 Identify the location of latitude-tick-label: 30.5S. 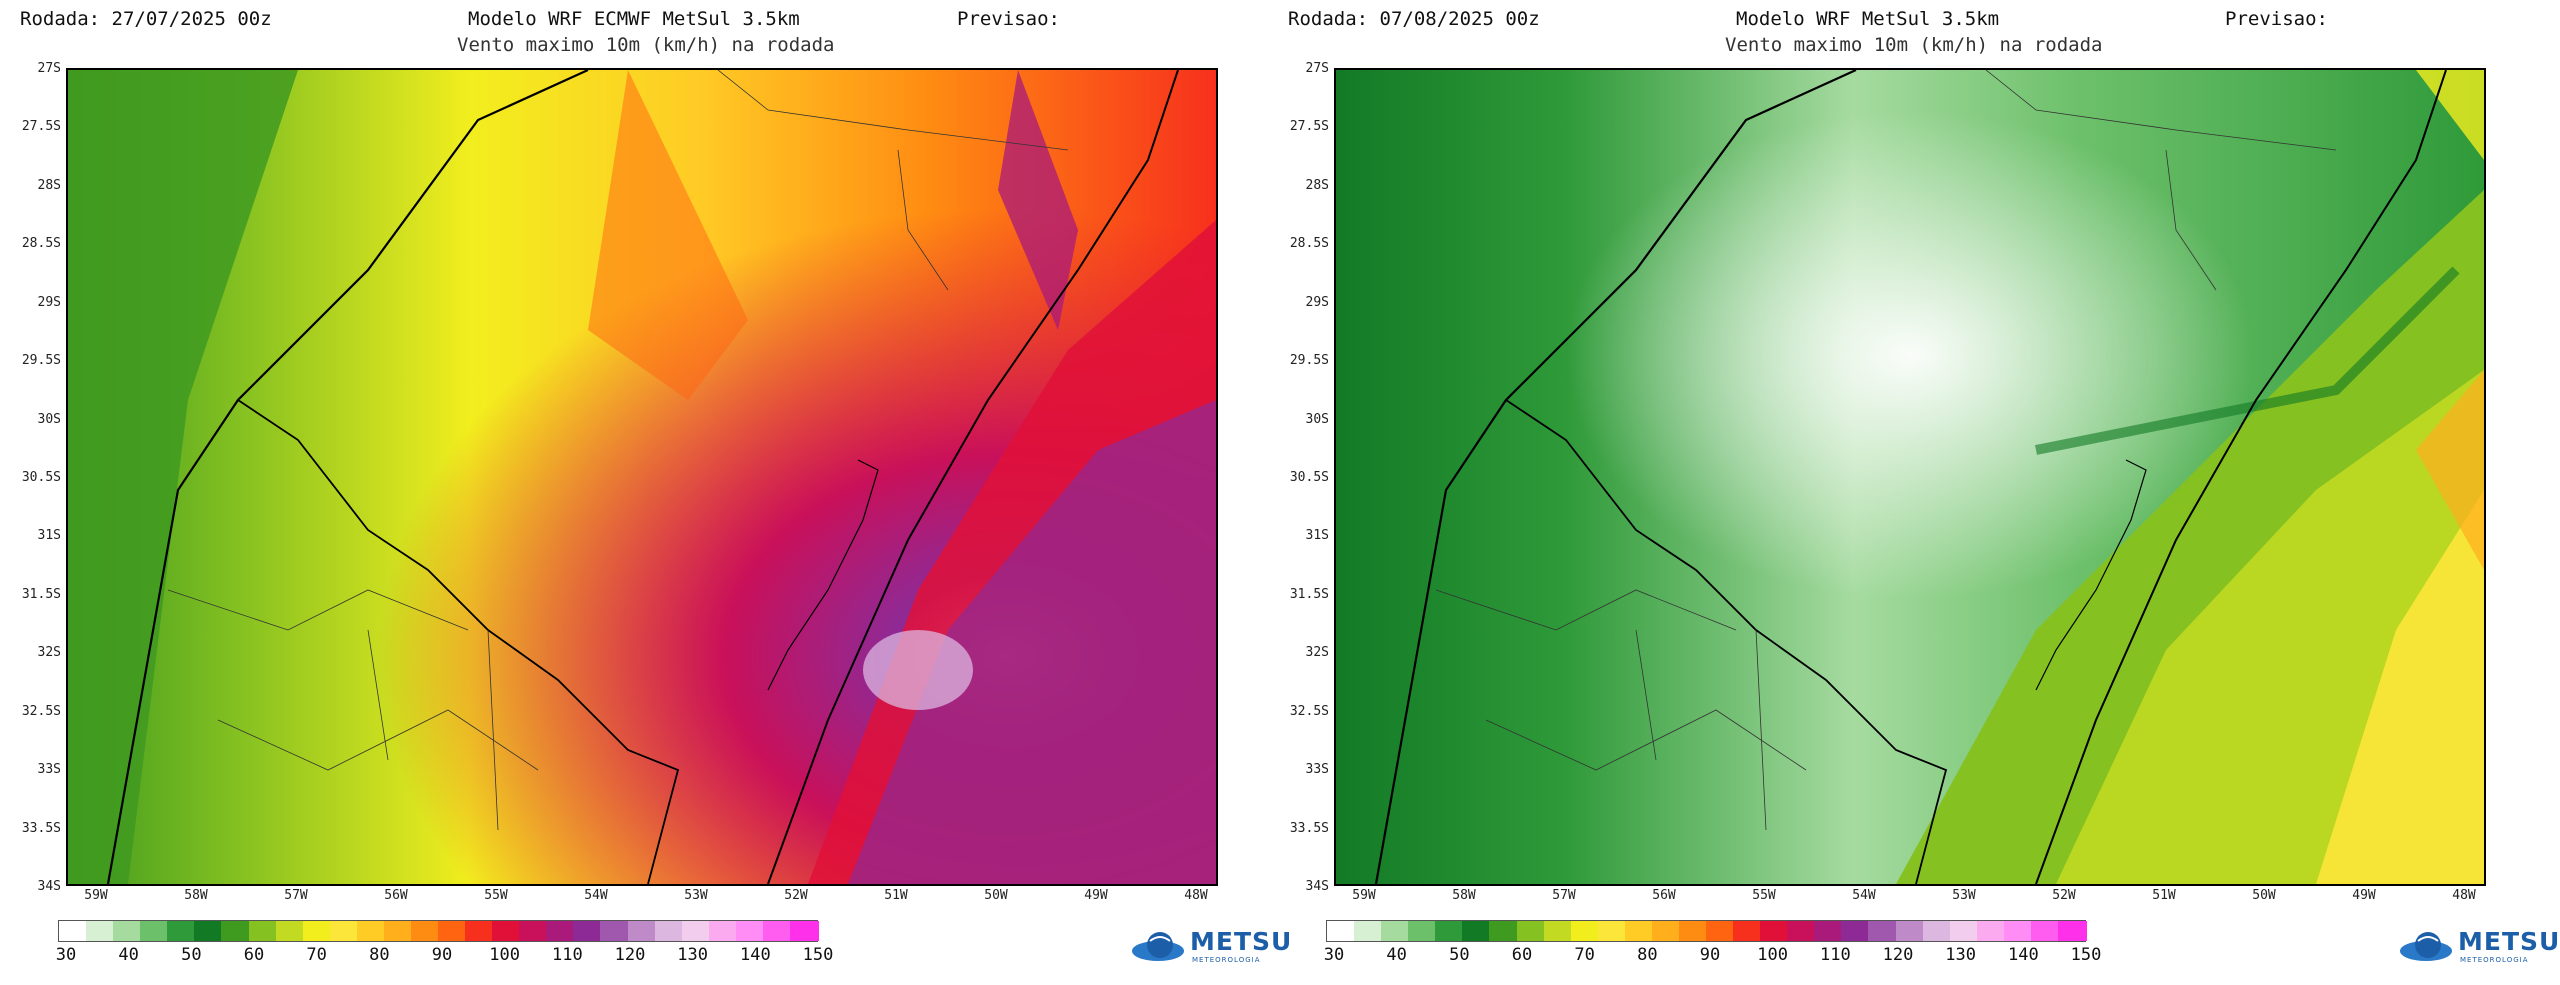
(1301, 477).